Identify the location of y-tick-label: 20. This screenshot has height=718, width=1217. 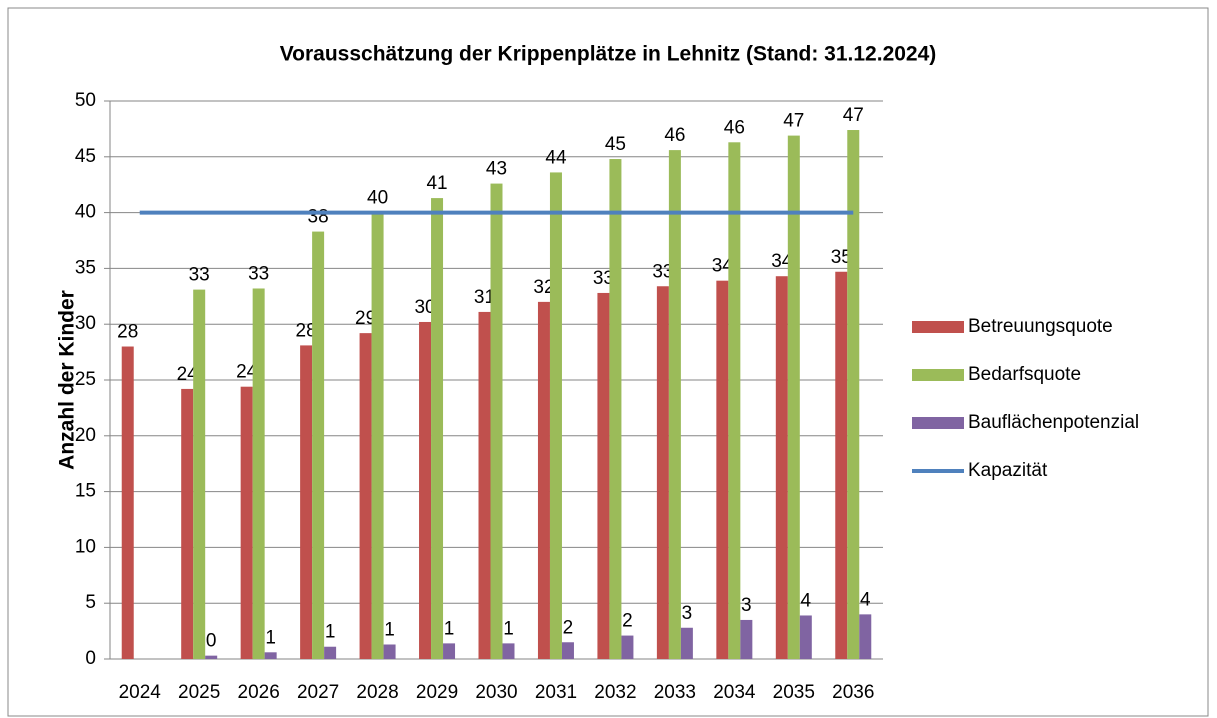
(85, 435).